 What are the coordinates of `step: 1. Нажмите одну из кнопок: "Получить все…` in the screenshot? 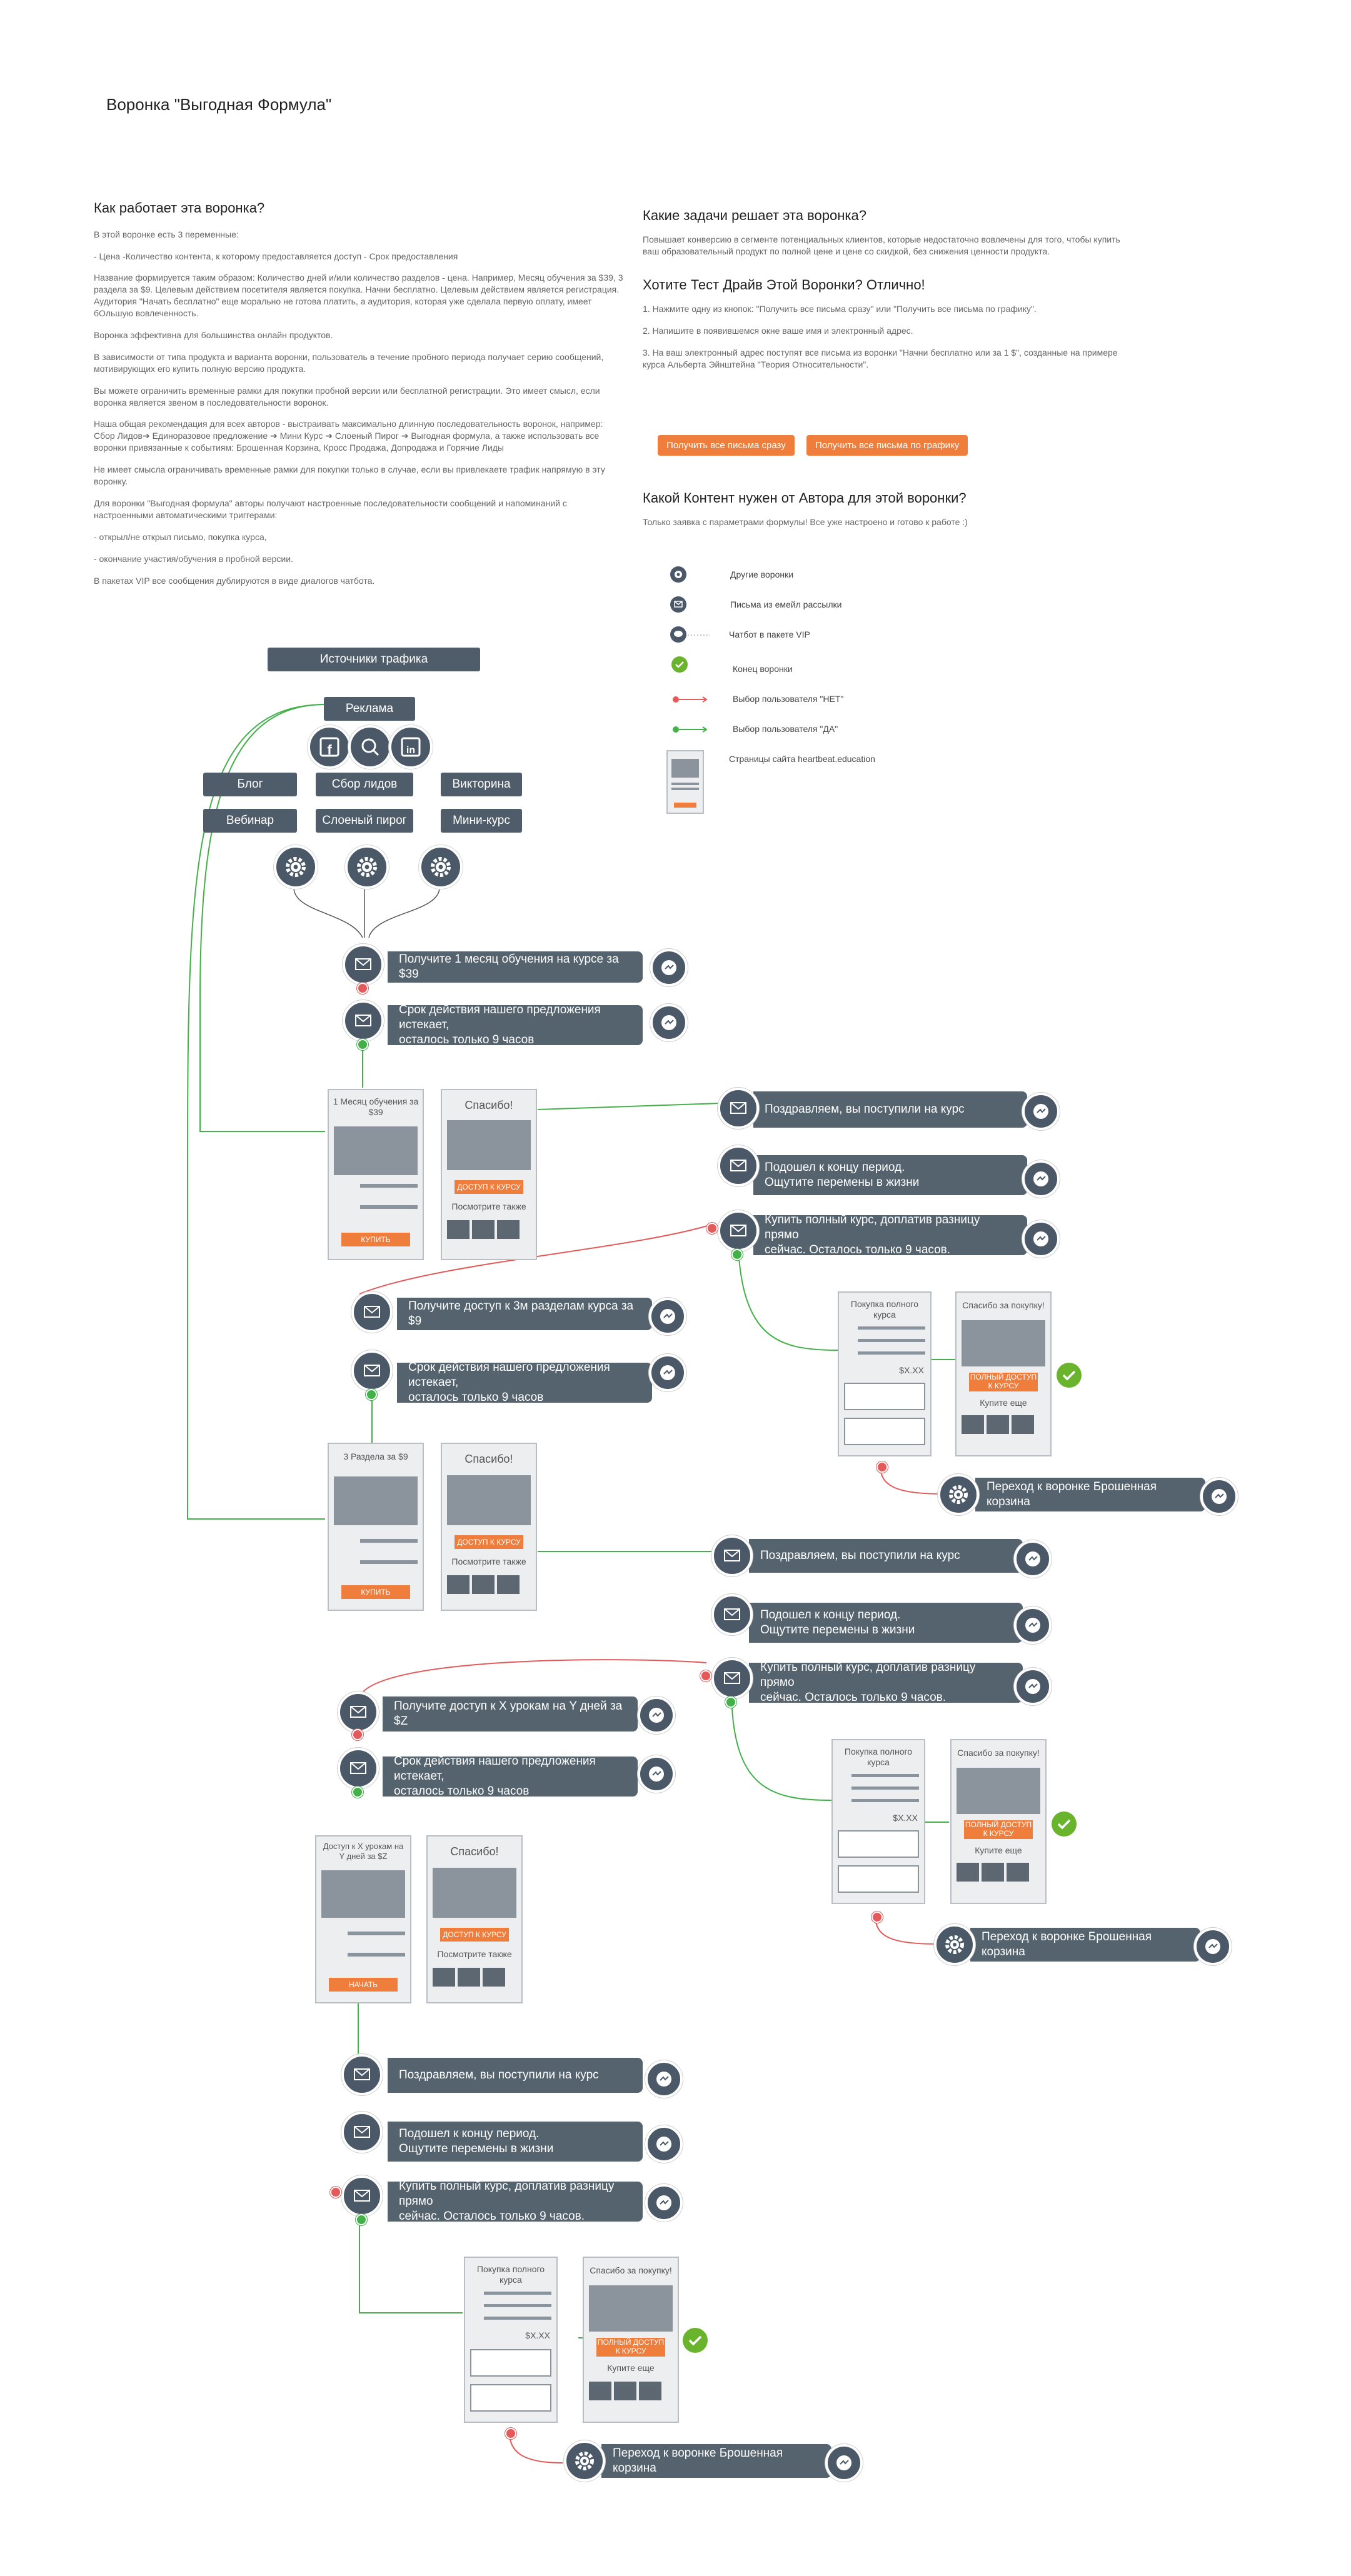 It's located at (840, 309).